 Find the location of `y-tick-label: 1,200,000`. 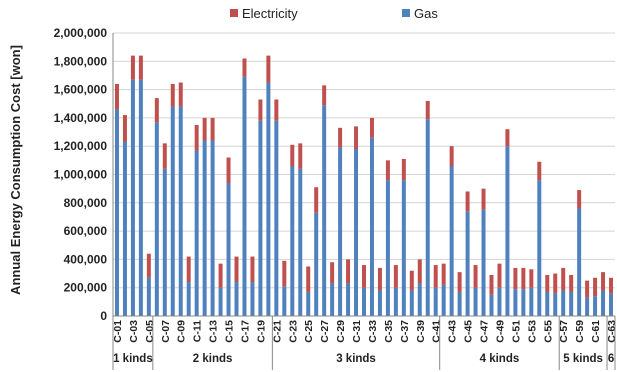

y-tick-label: 1,200,000 is located at coordinates (81, 146).